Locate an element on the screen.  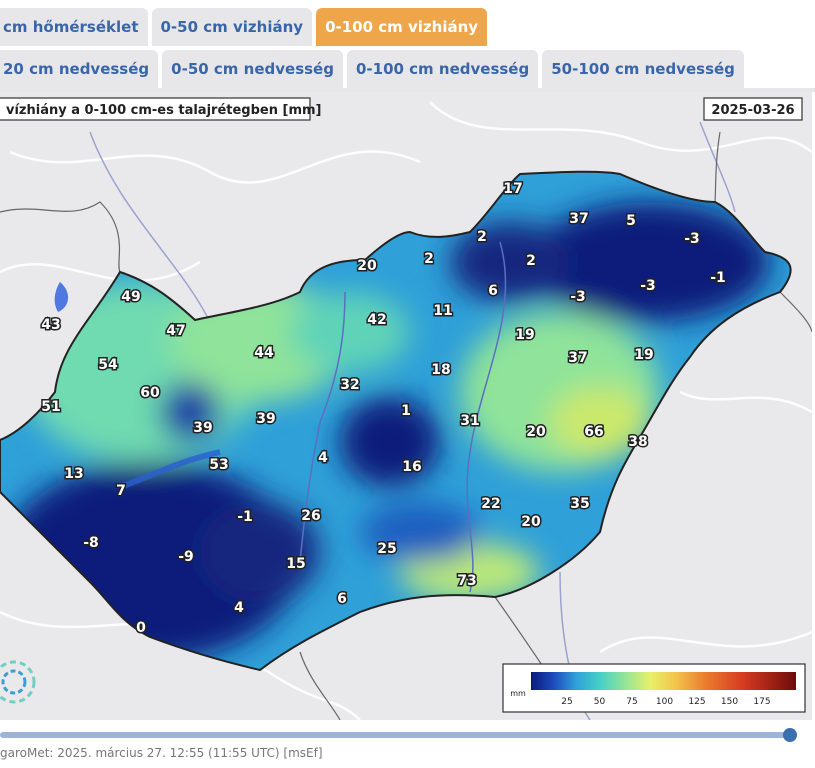
station-value-label: 26 is located at coordinates (310, 516).